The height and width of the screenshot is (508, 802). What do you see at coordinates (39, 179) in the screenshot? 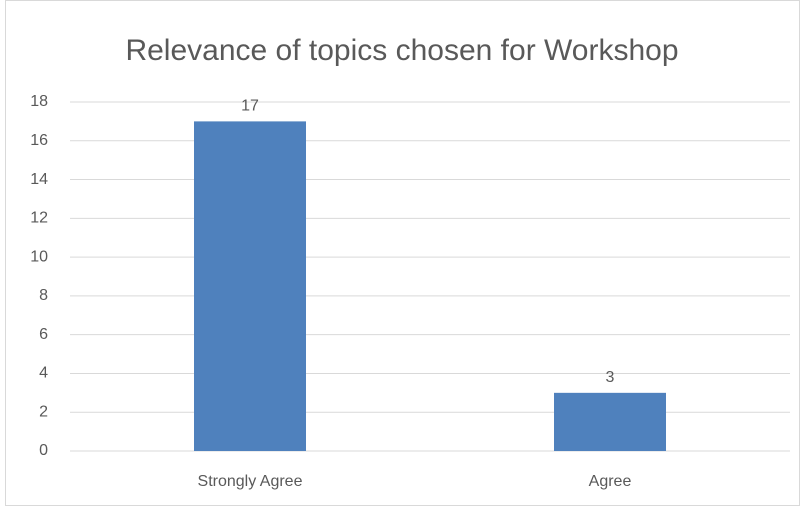
I see `y-tick-label: 14` at bounding box center [39, 179].